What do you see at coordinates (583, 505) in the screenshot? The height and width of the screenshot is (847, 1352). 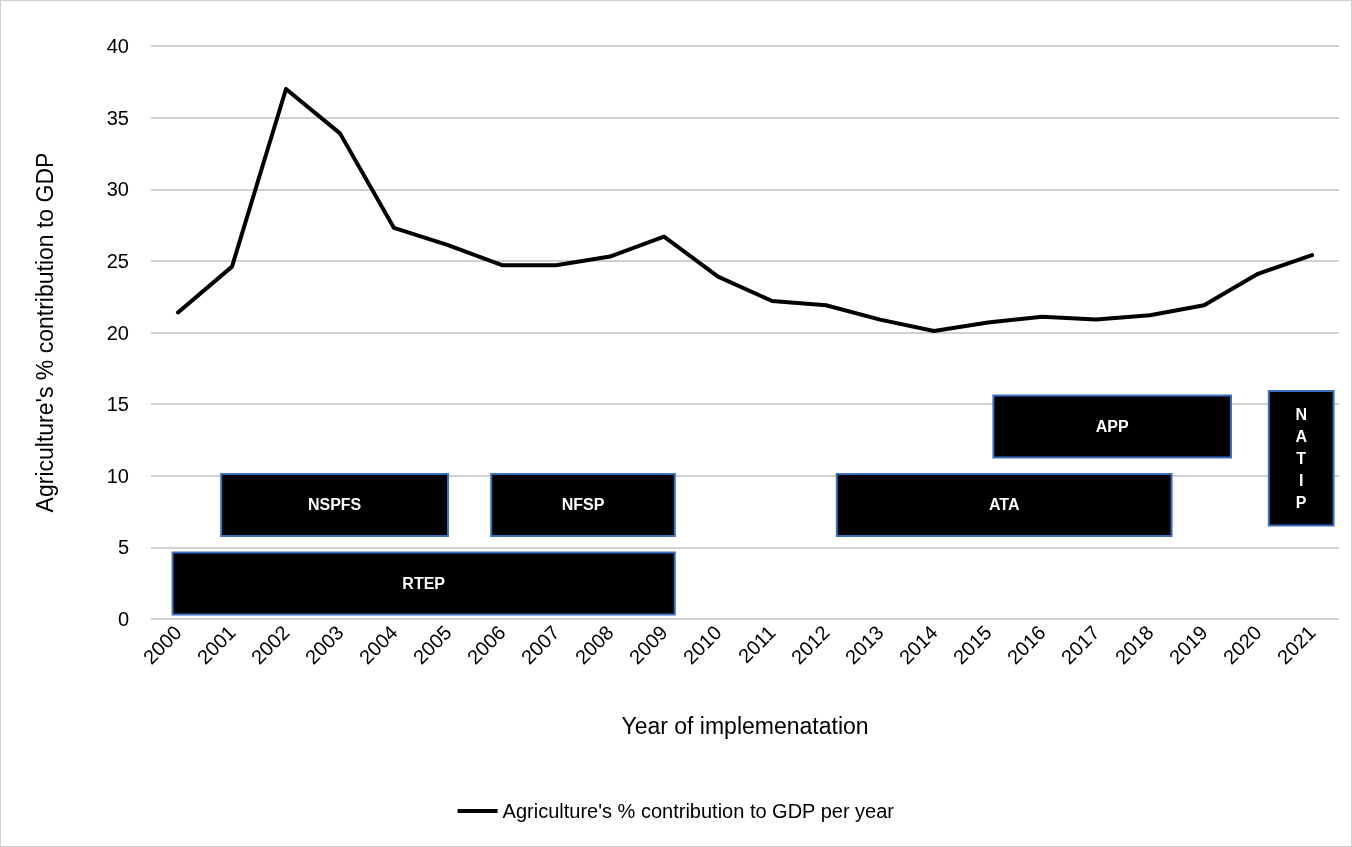 I see `band-label: NFSP` at bounding box center [583, 505].